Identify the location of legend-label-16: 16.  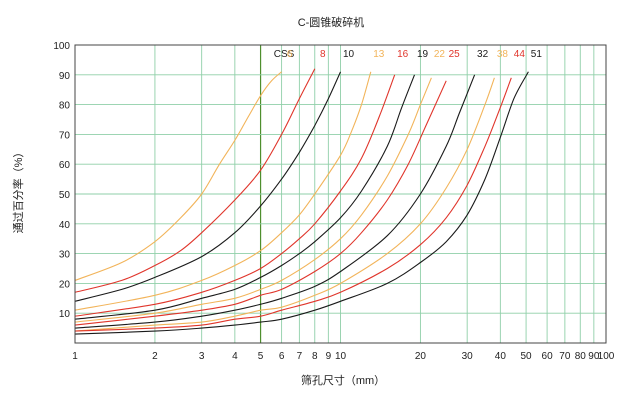
(403, 54).